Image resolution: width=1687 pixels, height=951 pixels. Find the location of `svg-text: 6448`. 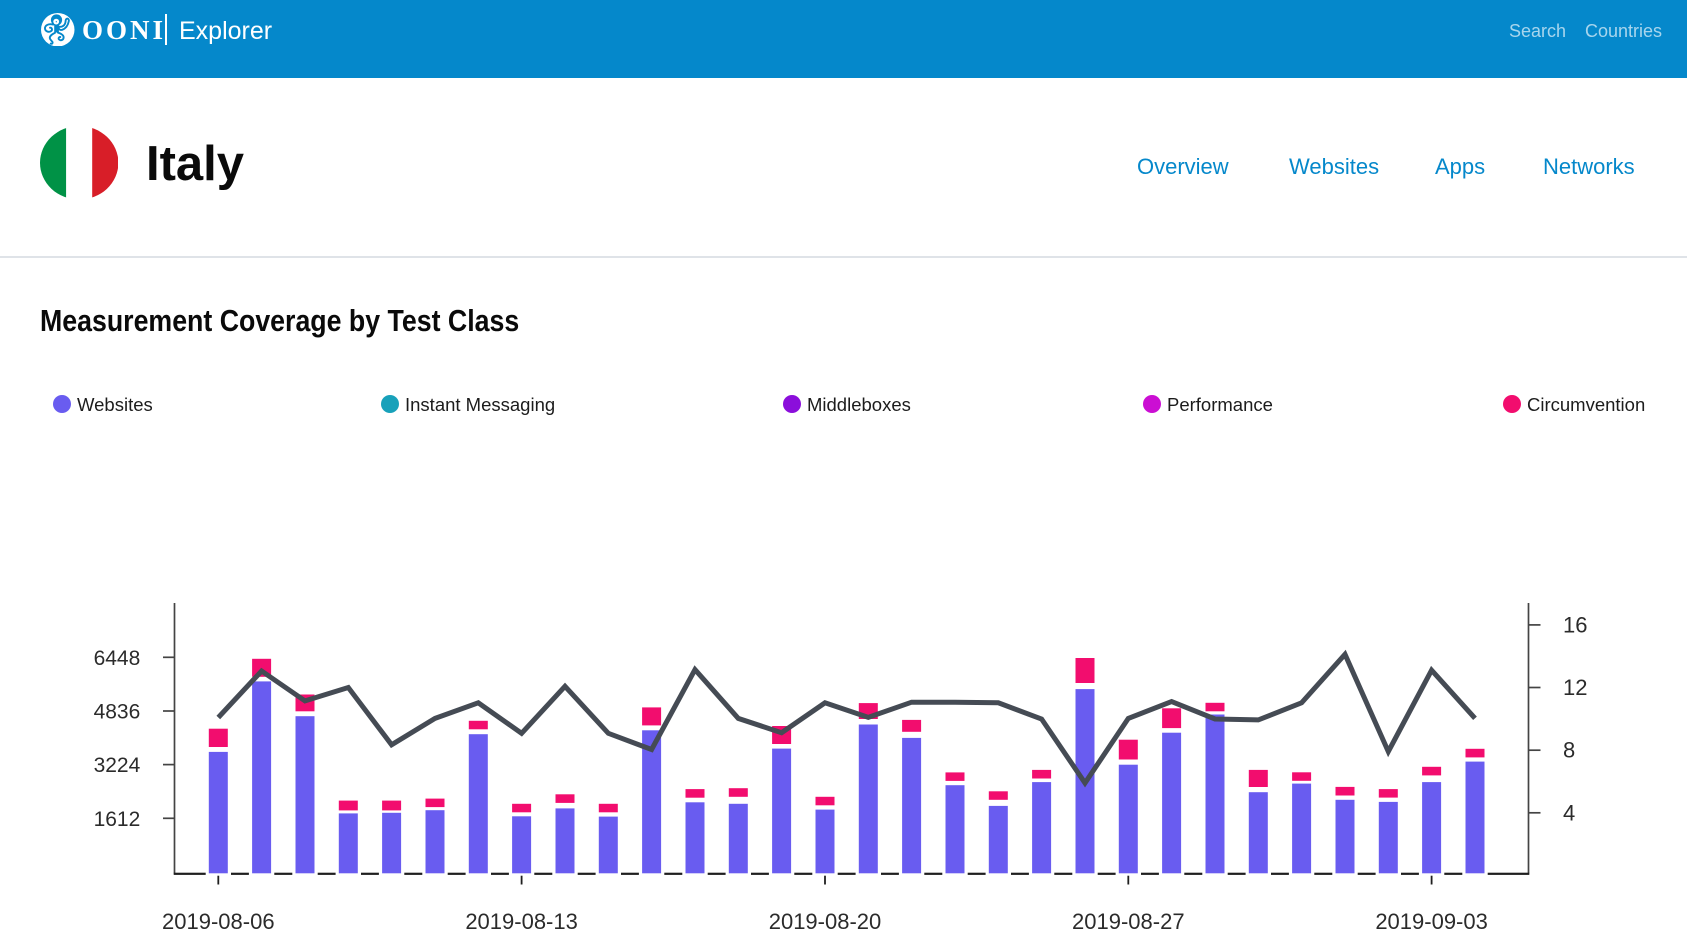

svg-text: 6448 is located at coordinates (117, 658).